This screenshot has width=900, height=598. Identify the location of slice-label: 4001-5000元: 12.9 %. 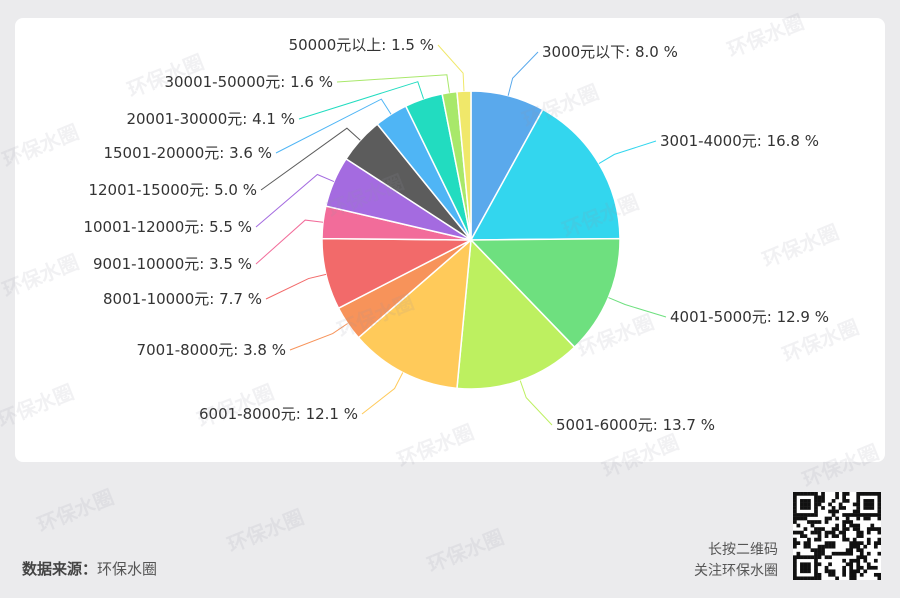
(749, 317).